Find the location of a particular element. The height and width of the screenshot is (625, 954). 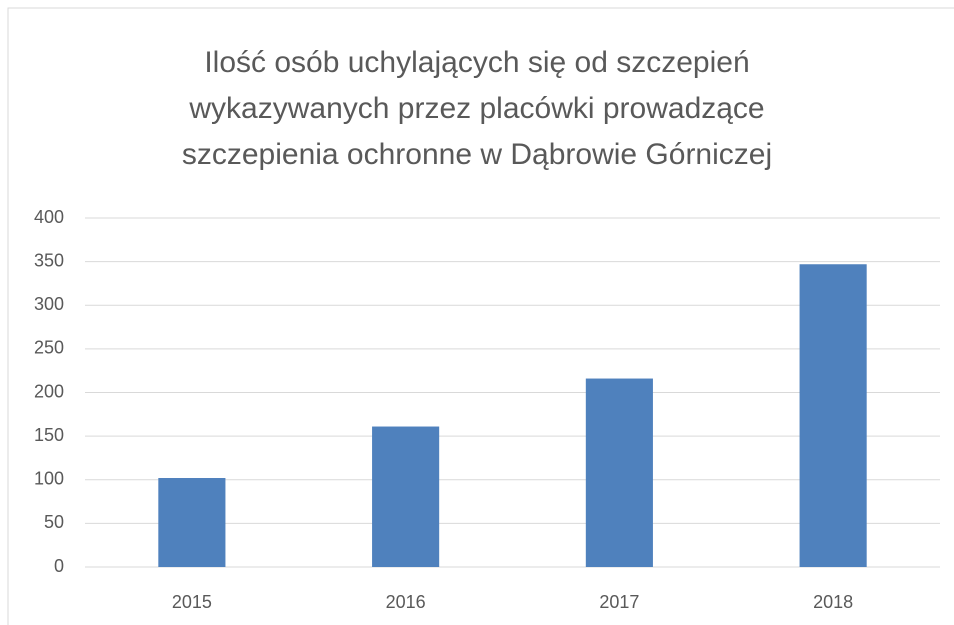

y-tick-label: 300 is located at coordinates (49, 304).